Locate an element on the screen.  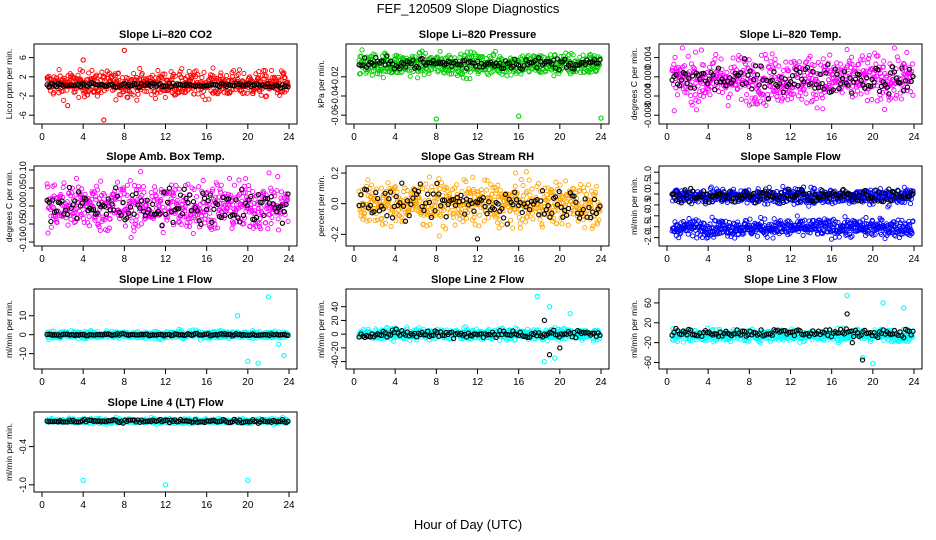
panel-title: Slope Li–820 Temp. is located at coordinates (791, 35).